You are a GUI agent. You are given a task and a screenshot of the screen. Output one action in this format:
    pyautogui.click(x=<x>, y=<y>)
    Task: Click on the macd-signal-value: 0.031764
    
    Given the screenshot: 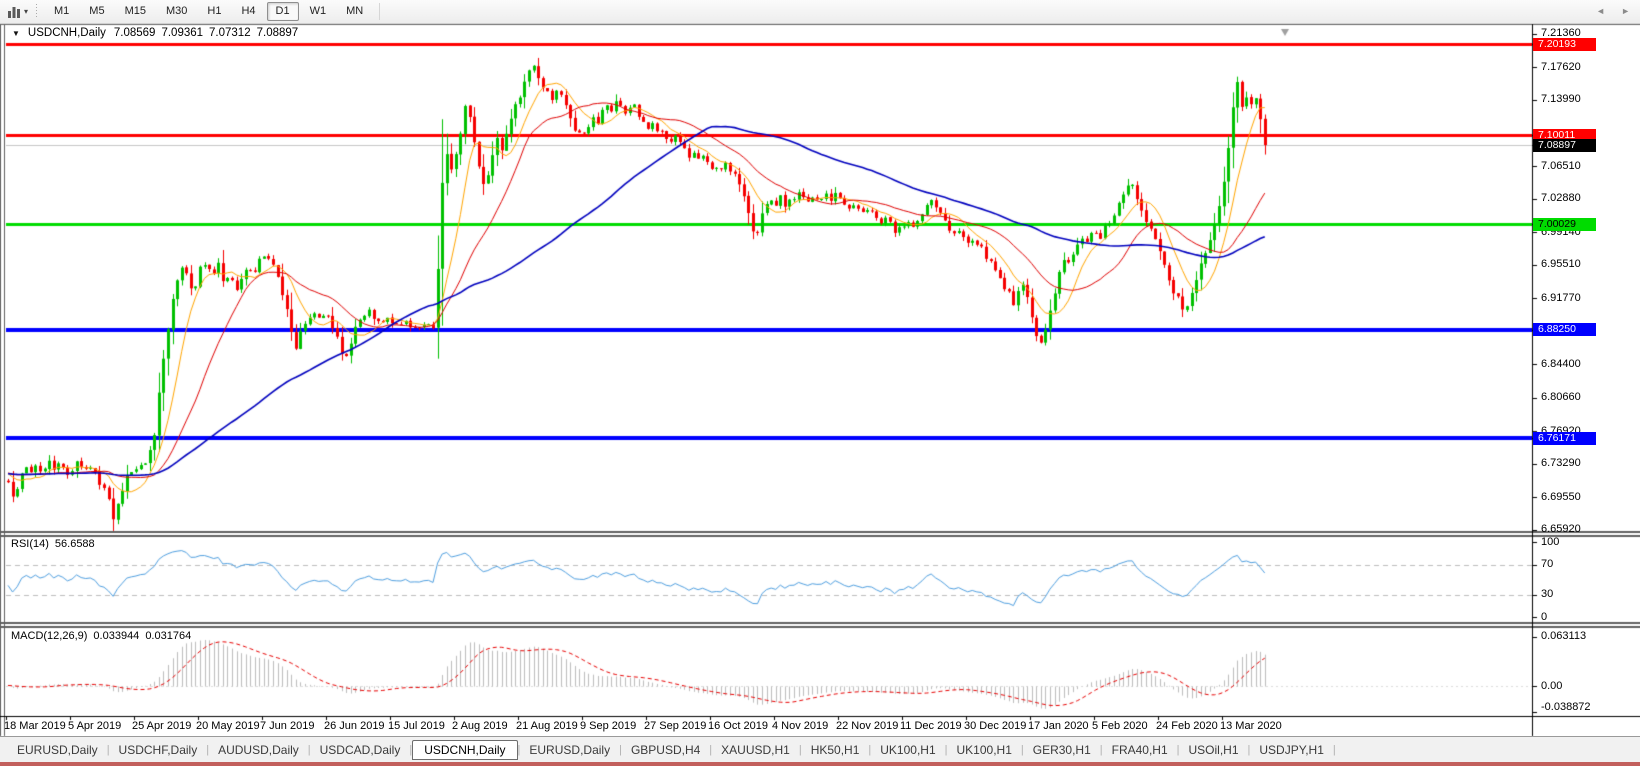 What is the action you would take?
    pyautogui.click(x=168, y=636)
    